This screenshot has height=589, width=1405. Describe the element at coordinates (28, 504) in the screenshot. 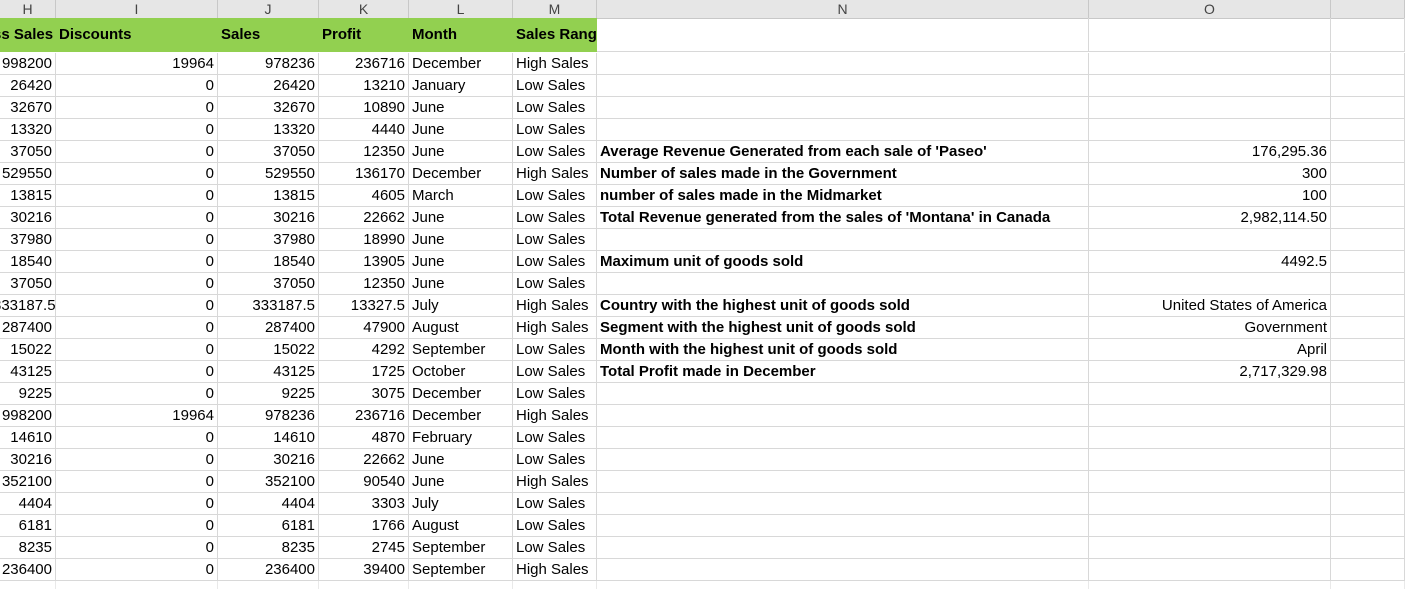

I see `cell: 4404` at that location.